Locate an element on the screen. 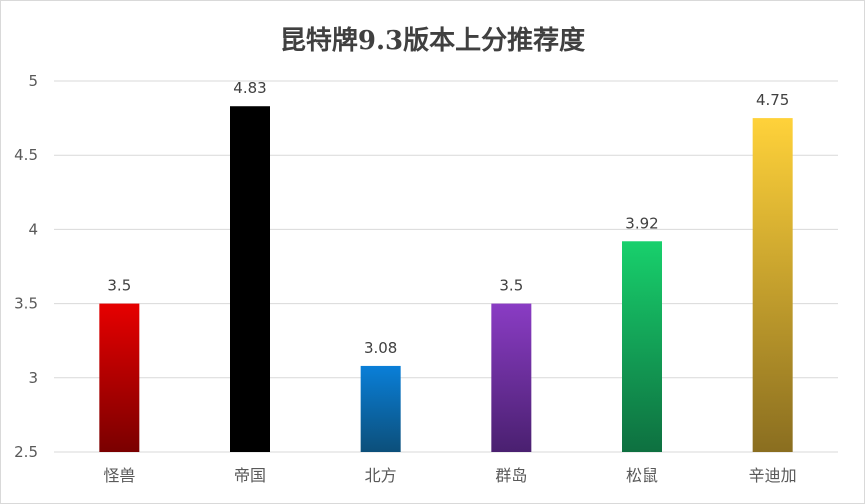 This screenshot has height=504, width=865. data-label: 4.83 is located at coordinates (249, 88).